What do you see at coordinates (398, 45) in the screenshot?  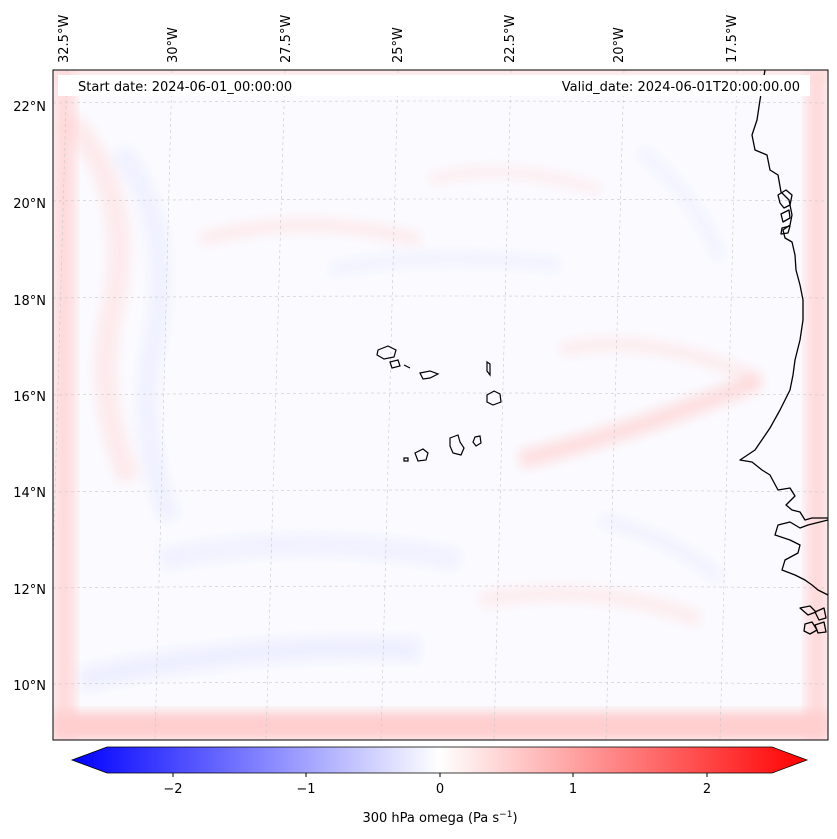 I see `lon-tick-label: 25°W` at bounding box center [398, 45].